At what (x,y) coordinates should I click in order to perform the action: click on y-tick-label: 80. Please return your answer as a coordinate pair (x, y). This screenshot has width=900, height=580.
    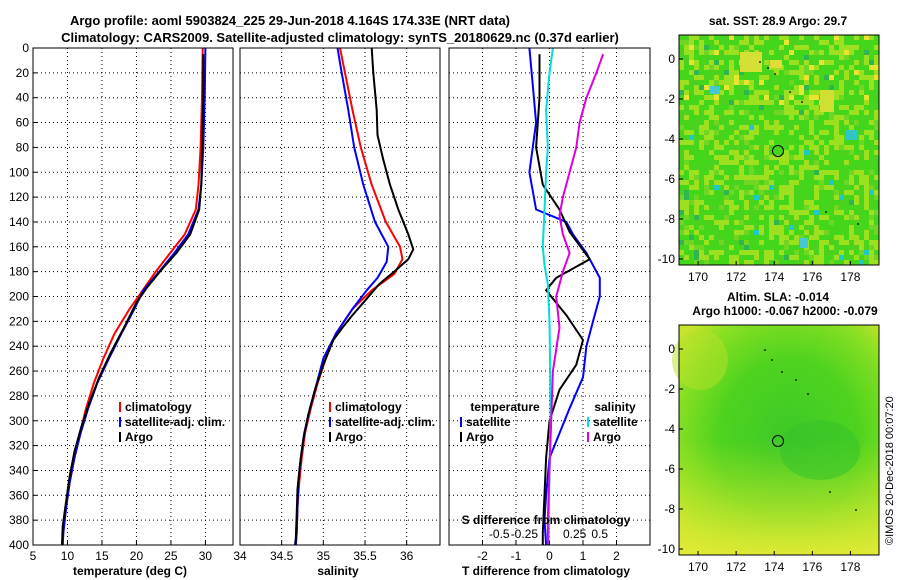
    Looking at the image, I should click on (23, 147).